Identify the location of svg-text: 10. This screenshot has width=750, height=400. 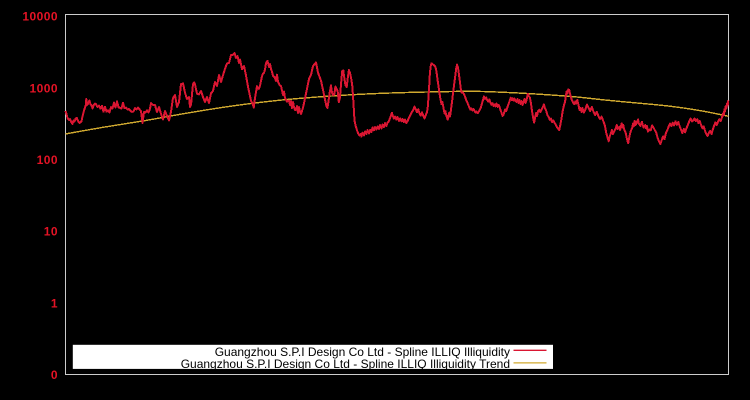
(51, 232).